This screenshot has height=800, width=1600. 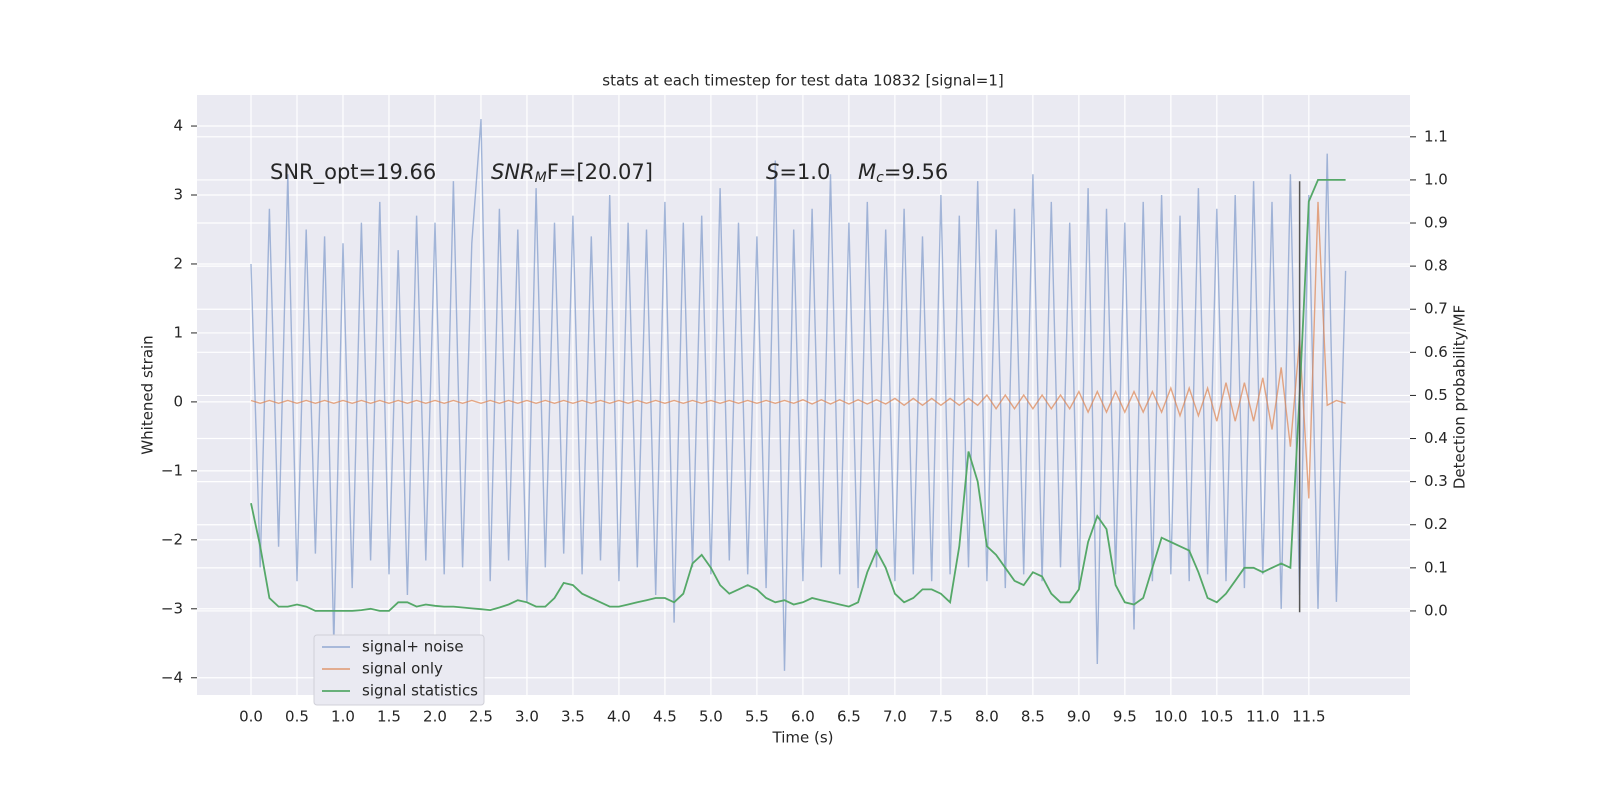 What do you see at coordinates (1436, 395) in the screenshot?
I see `y2-tick-label: 0.5` at bounding box center [1436, 395].